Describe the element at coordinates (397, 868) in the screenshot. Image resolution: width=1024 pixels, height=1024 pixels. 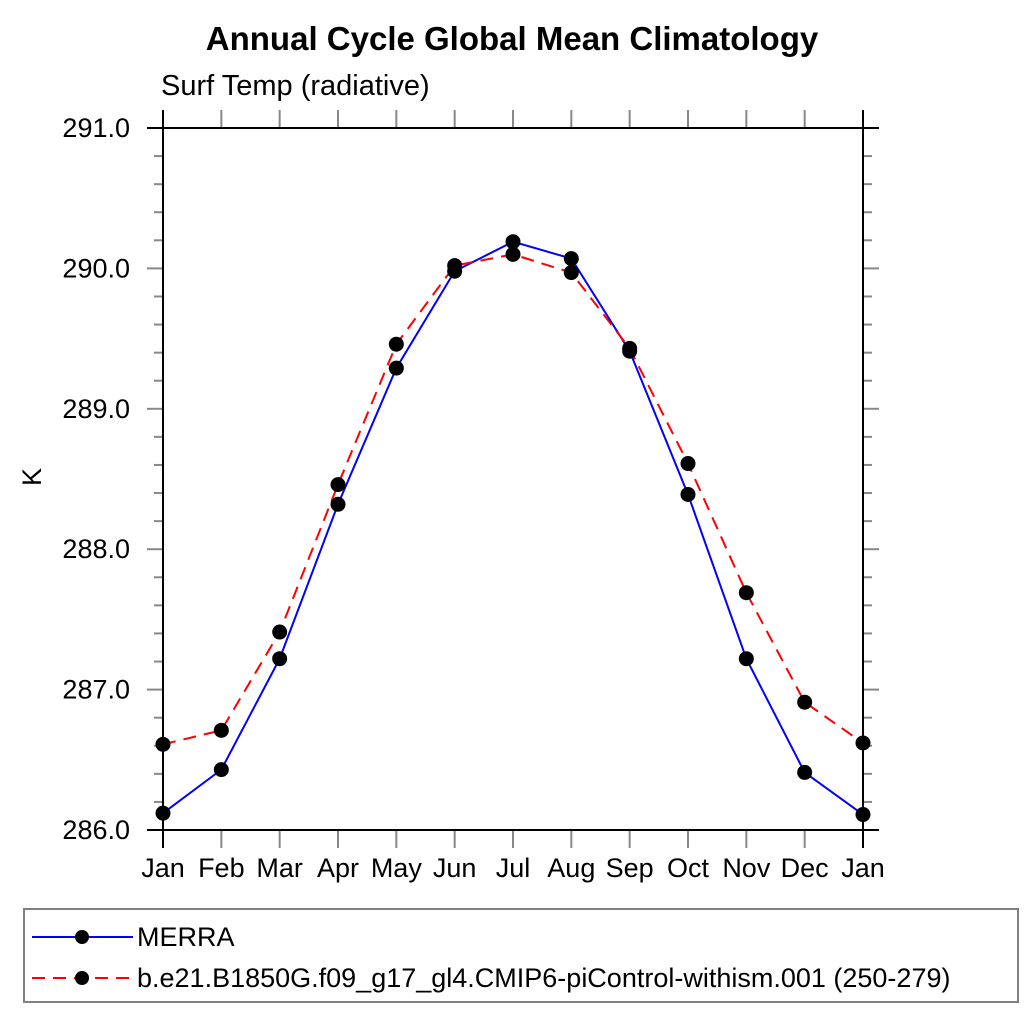
I see `x-tick-label: May` at that location.